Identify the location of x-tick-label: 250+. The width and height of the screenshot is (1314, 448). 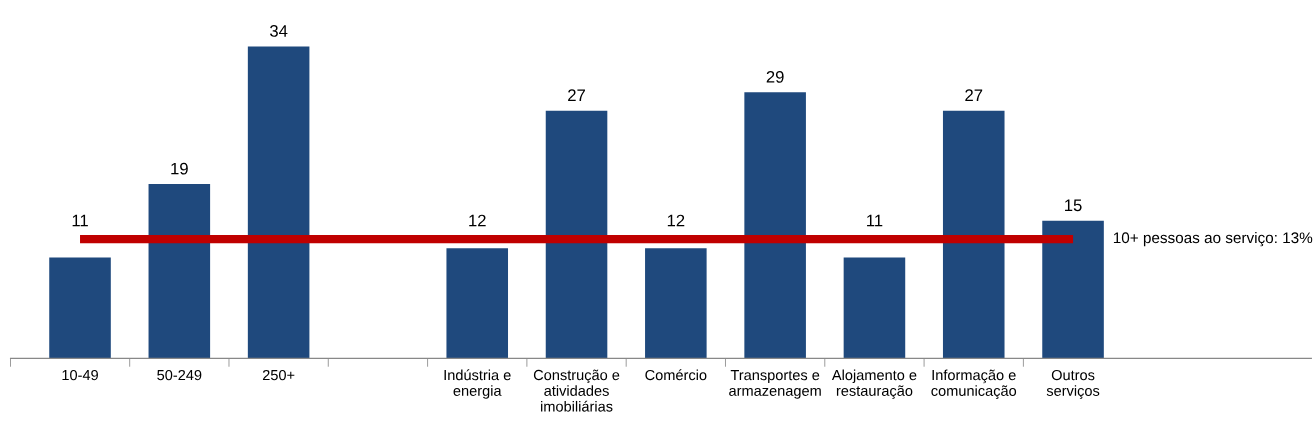
(278, 375).